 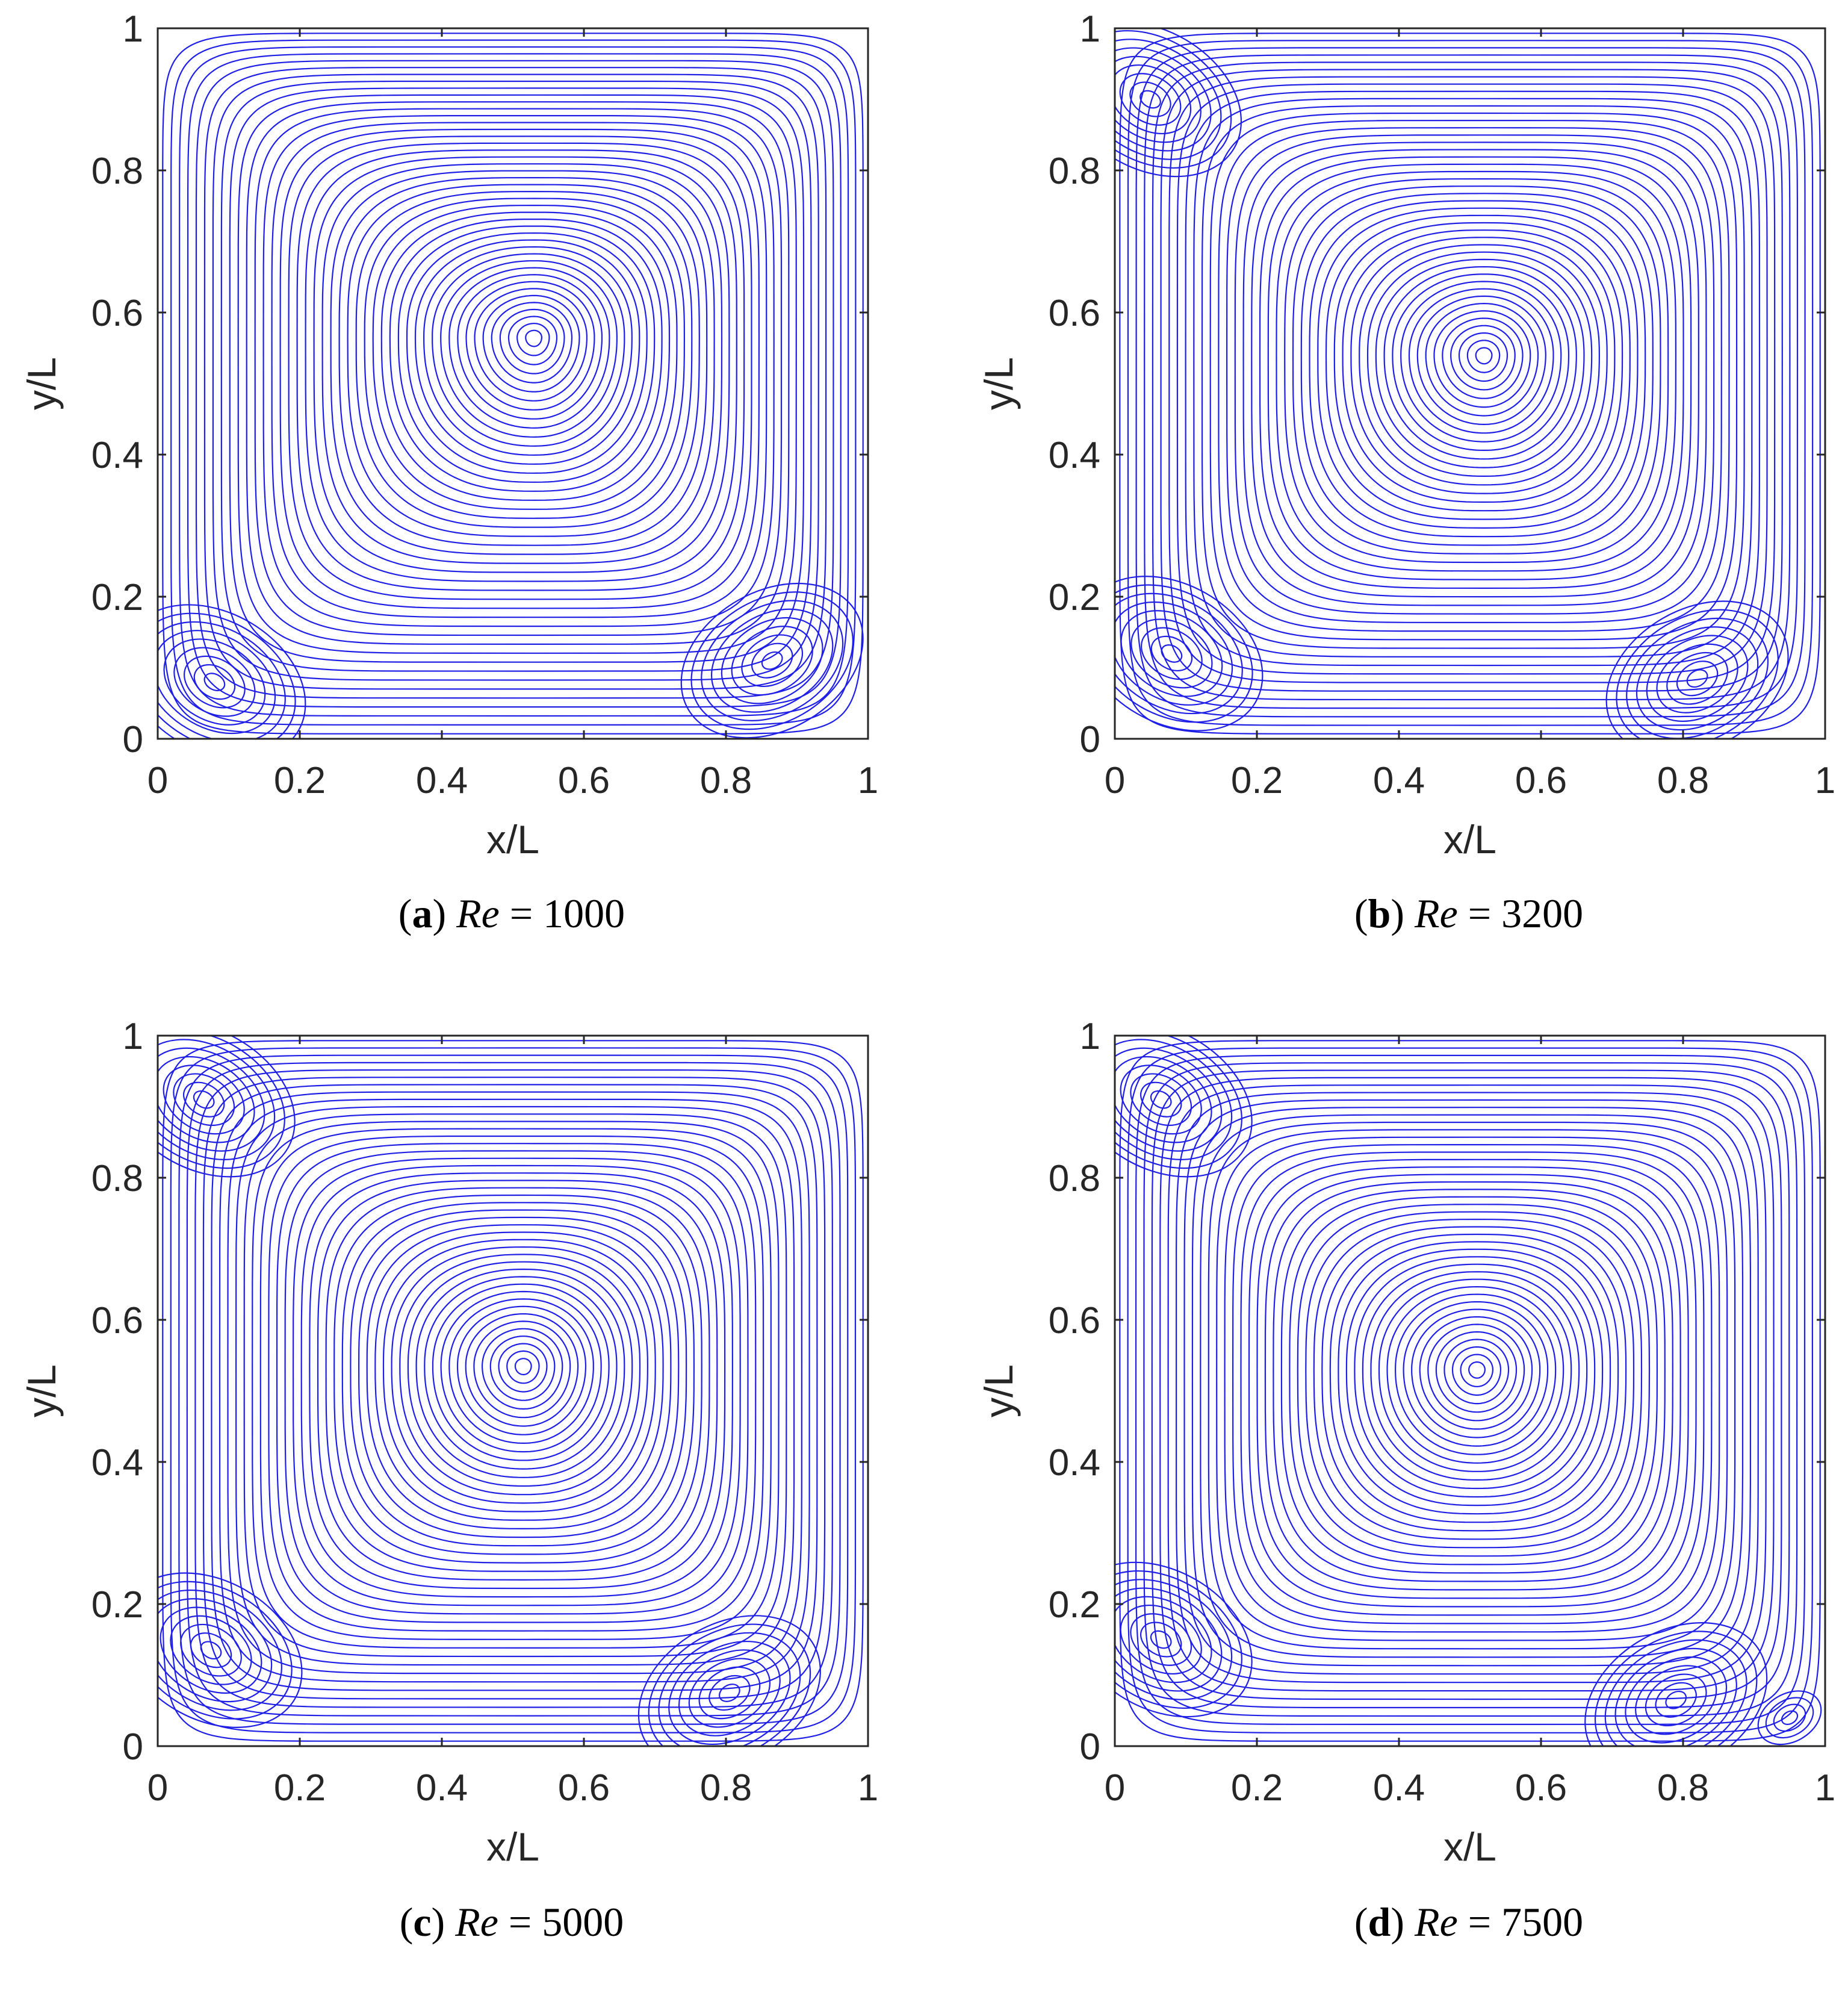 What do you see at coordinates (512, 839) in the screenshot?
I see `x-axis-label: x/L` at bounding box center [512, 839].